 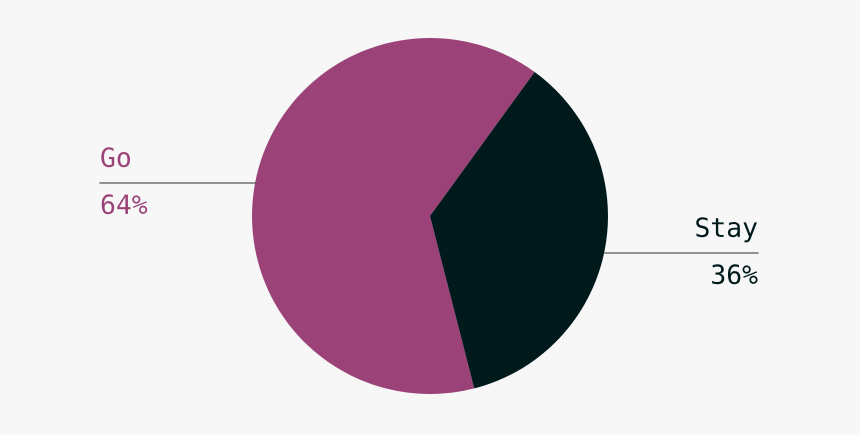 I want to click on data-label: 36%, so click(x=735, y=274).